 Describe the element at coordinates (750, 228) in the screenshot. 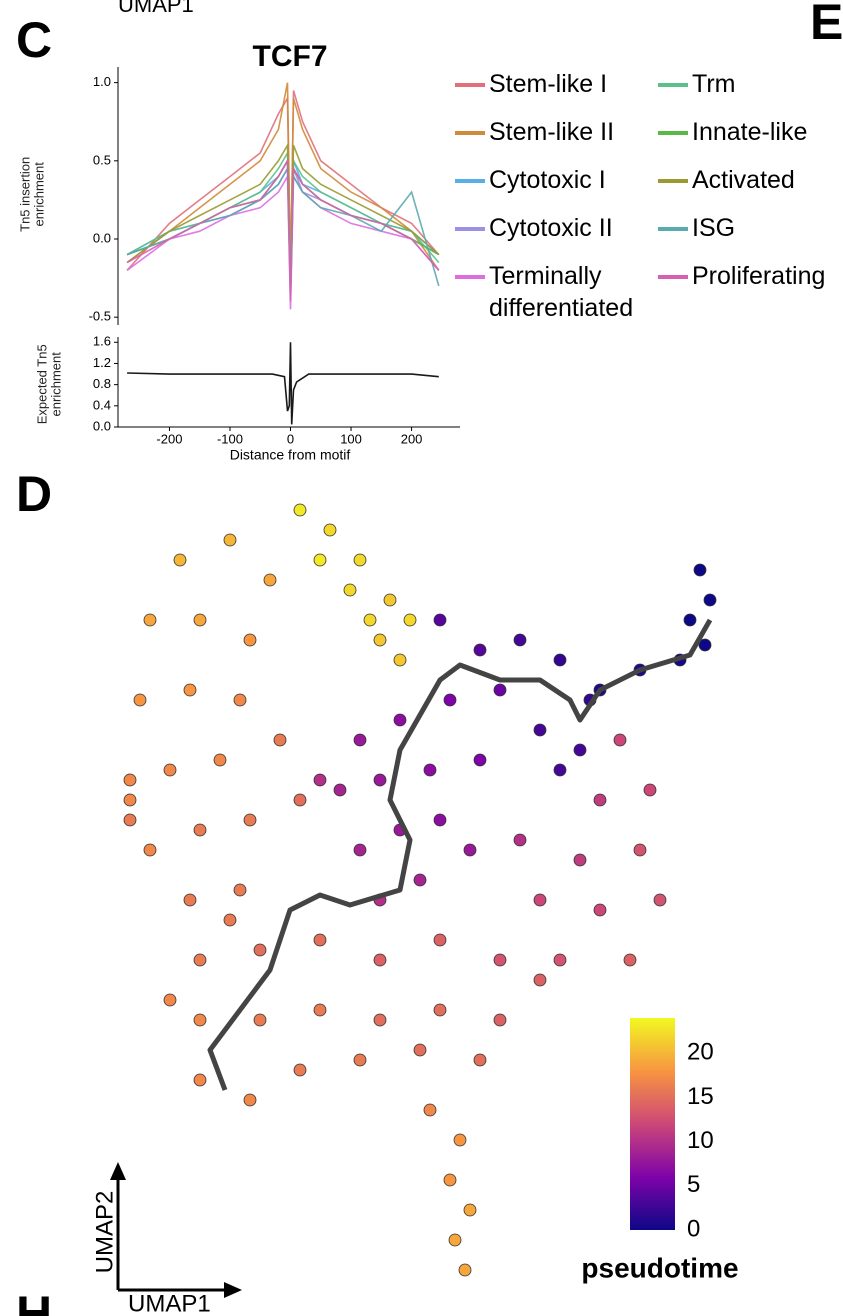

I see `legend-item: ISG` at that location.